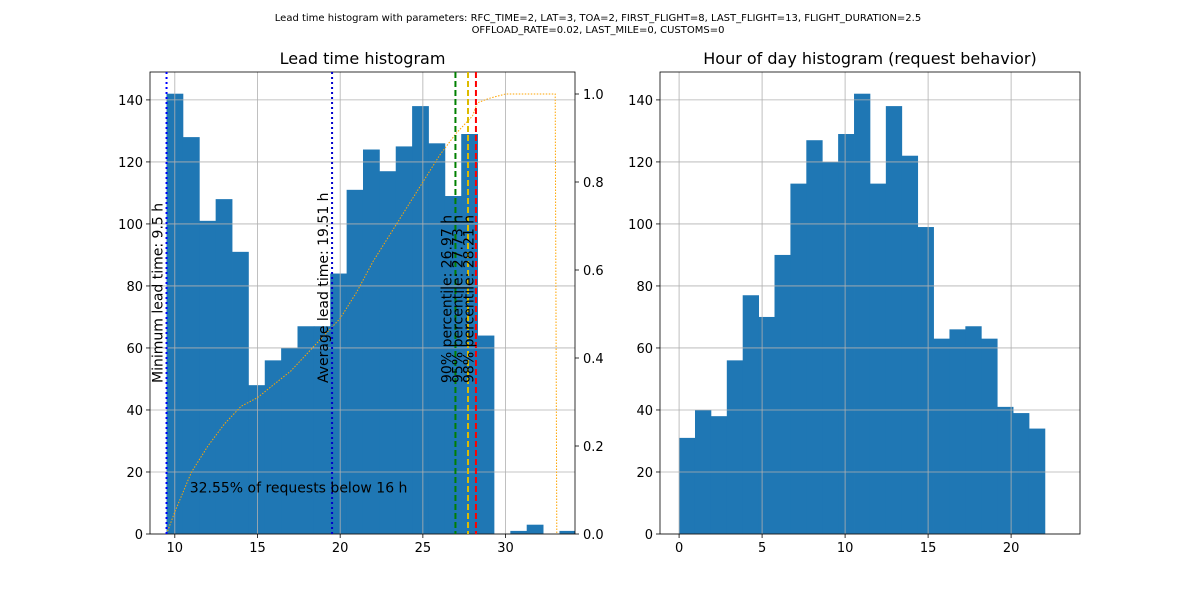 Image resolution: width=1200 pixels, height=604 pixels. What do you see at coordinates (505, 548) in the screenshot?
I see `lead-time-x-tick-label: 30` at bounding box center [505, 548].